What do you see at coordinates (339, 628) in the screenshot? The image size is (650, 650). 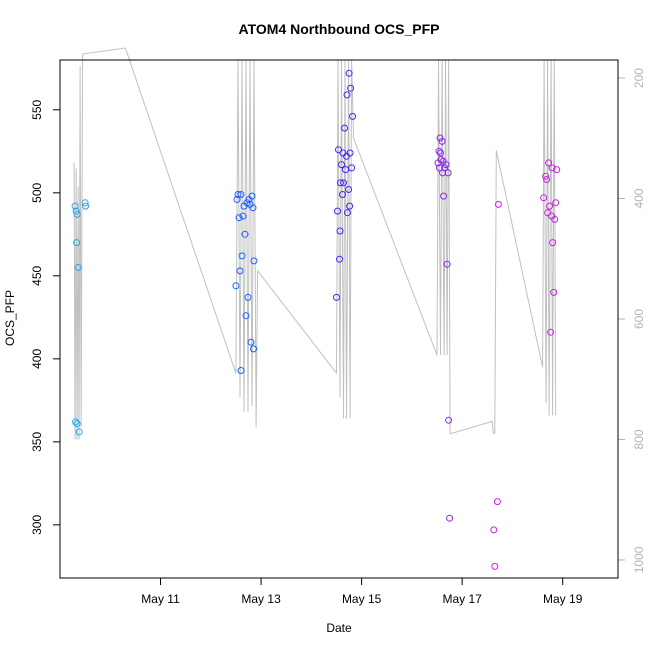 I see `x-axis-label: Date` at bounding box center [339, 628].